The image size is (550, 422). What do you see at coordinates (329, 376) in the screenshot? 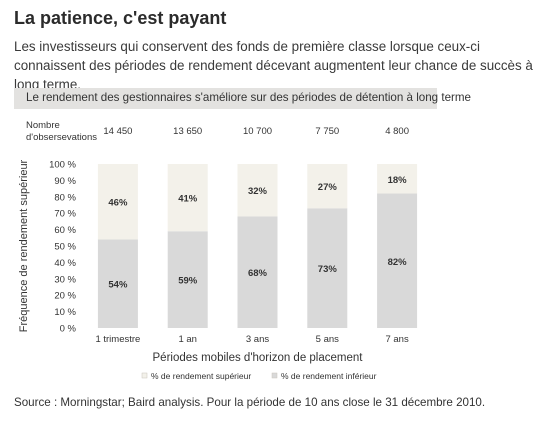
I see `legend-label: % de rendement inférieur` at bounding box center [329, 376].